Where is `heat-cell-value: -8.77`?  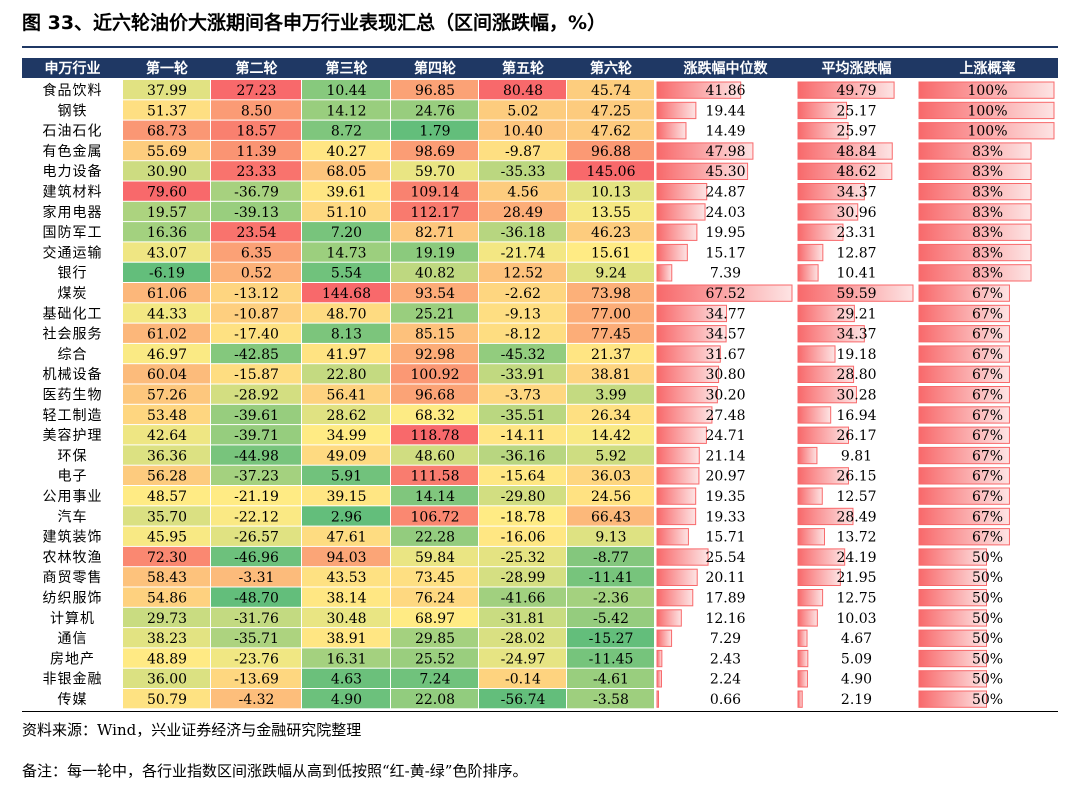
heat-cell-value: -8.77 is located at coordinates (611, 558).